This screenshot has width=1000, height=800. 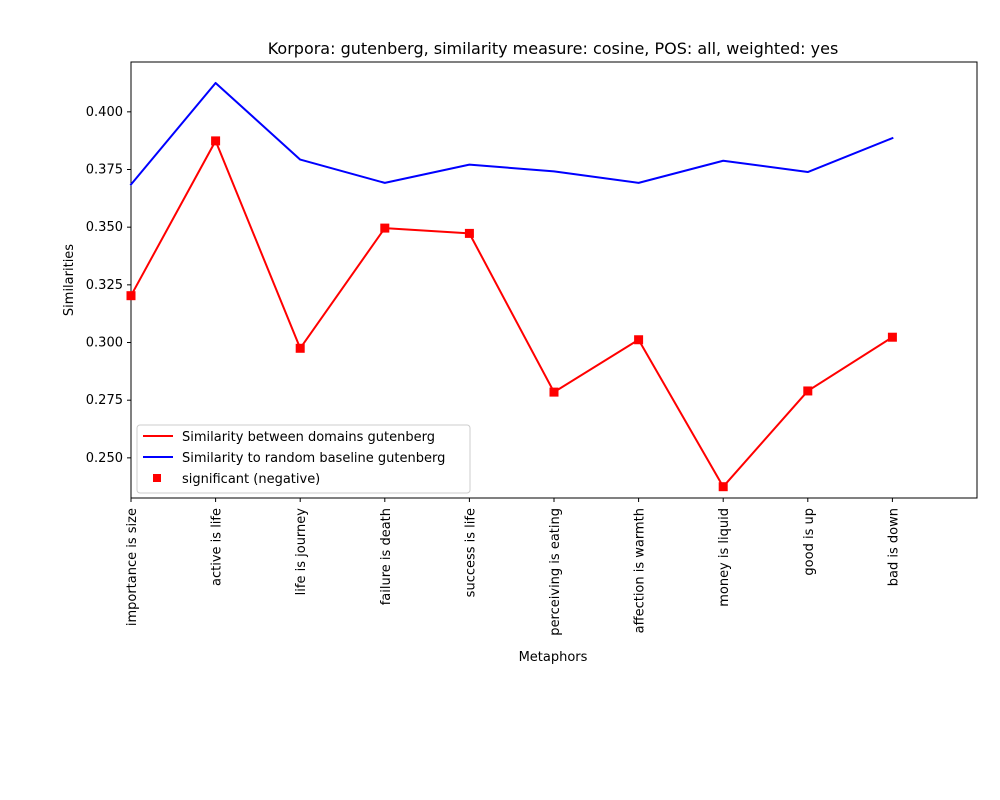 I want to click on x-tick-label: bad is down, so click(x=893, y=547).